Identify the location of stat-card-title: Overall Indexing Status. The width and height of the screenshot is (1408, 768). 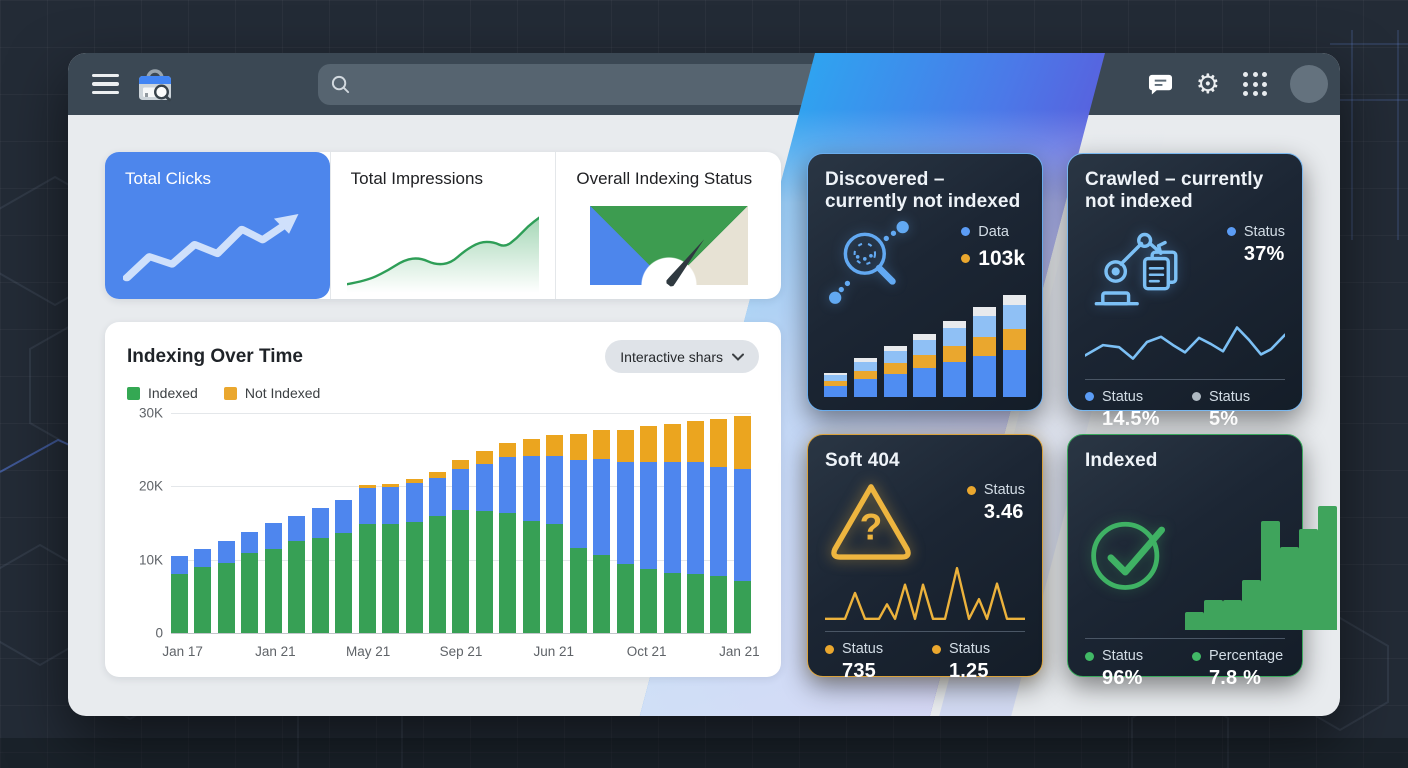
(664, 178).